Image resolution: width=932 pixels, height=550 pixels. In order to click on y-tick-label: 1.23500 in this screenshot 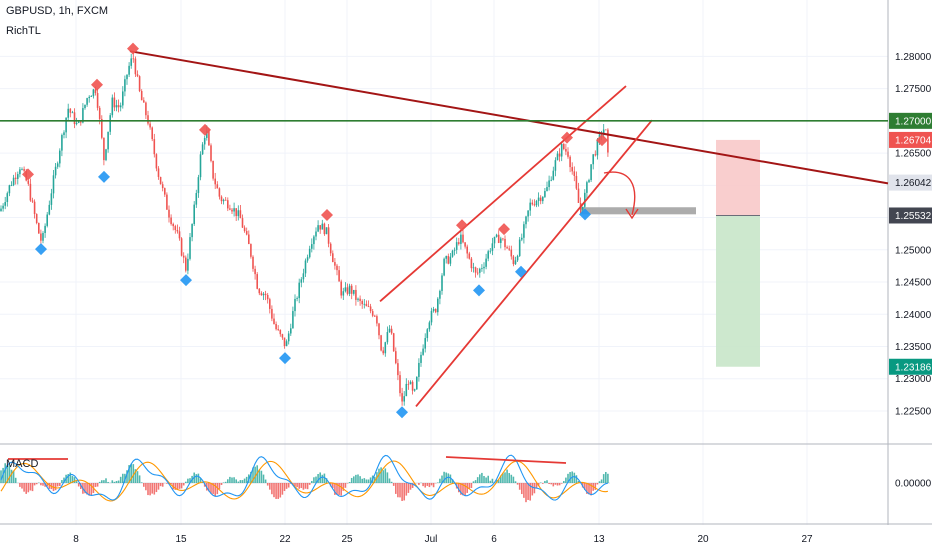, I will do `click(913, 347)`.